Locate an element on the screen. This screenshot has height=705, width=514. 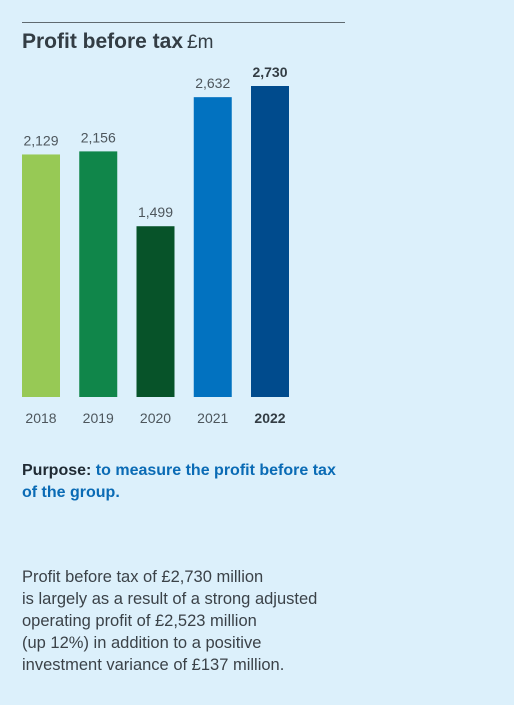
bar-2018 is located at coordinates (41, 275).